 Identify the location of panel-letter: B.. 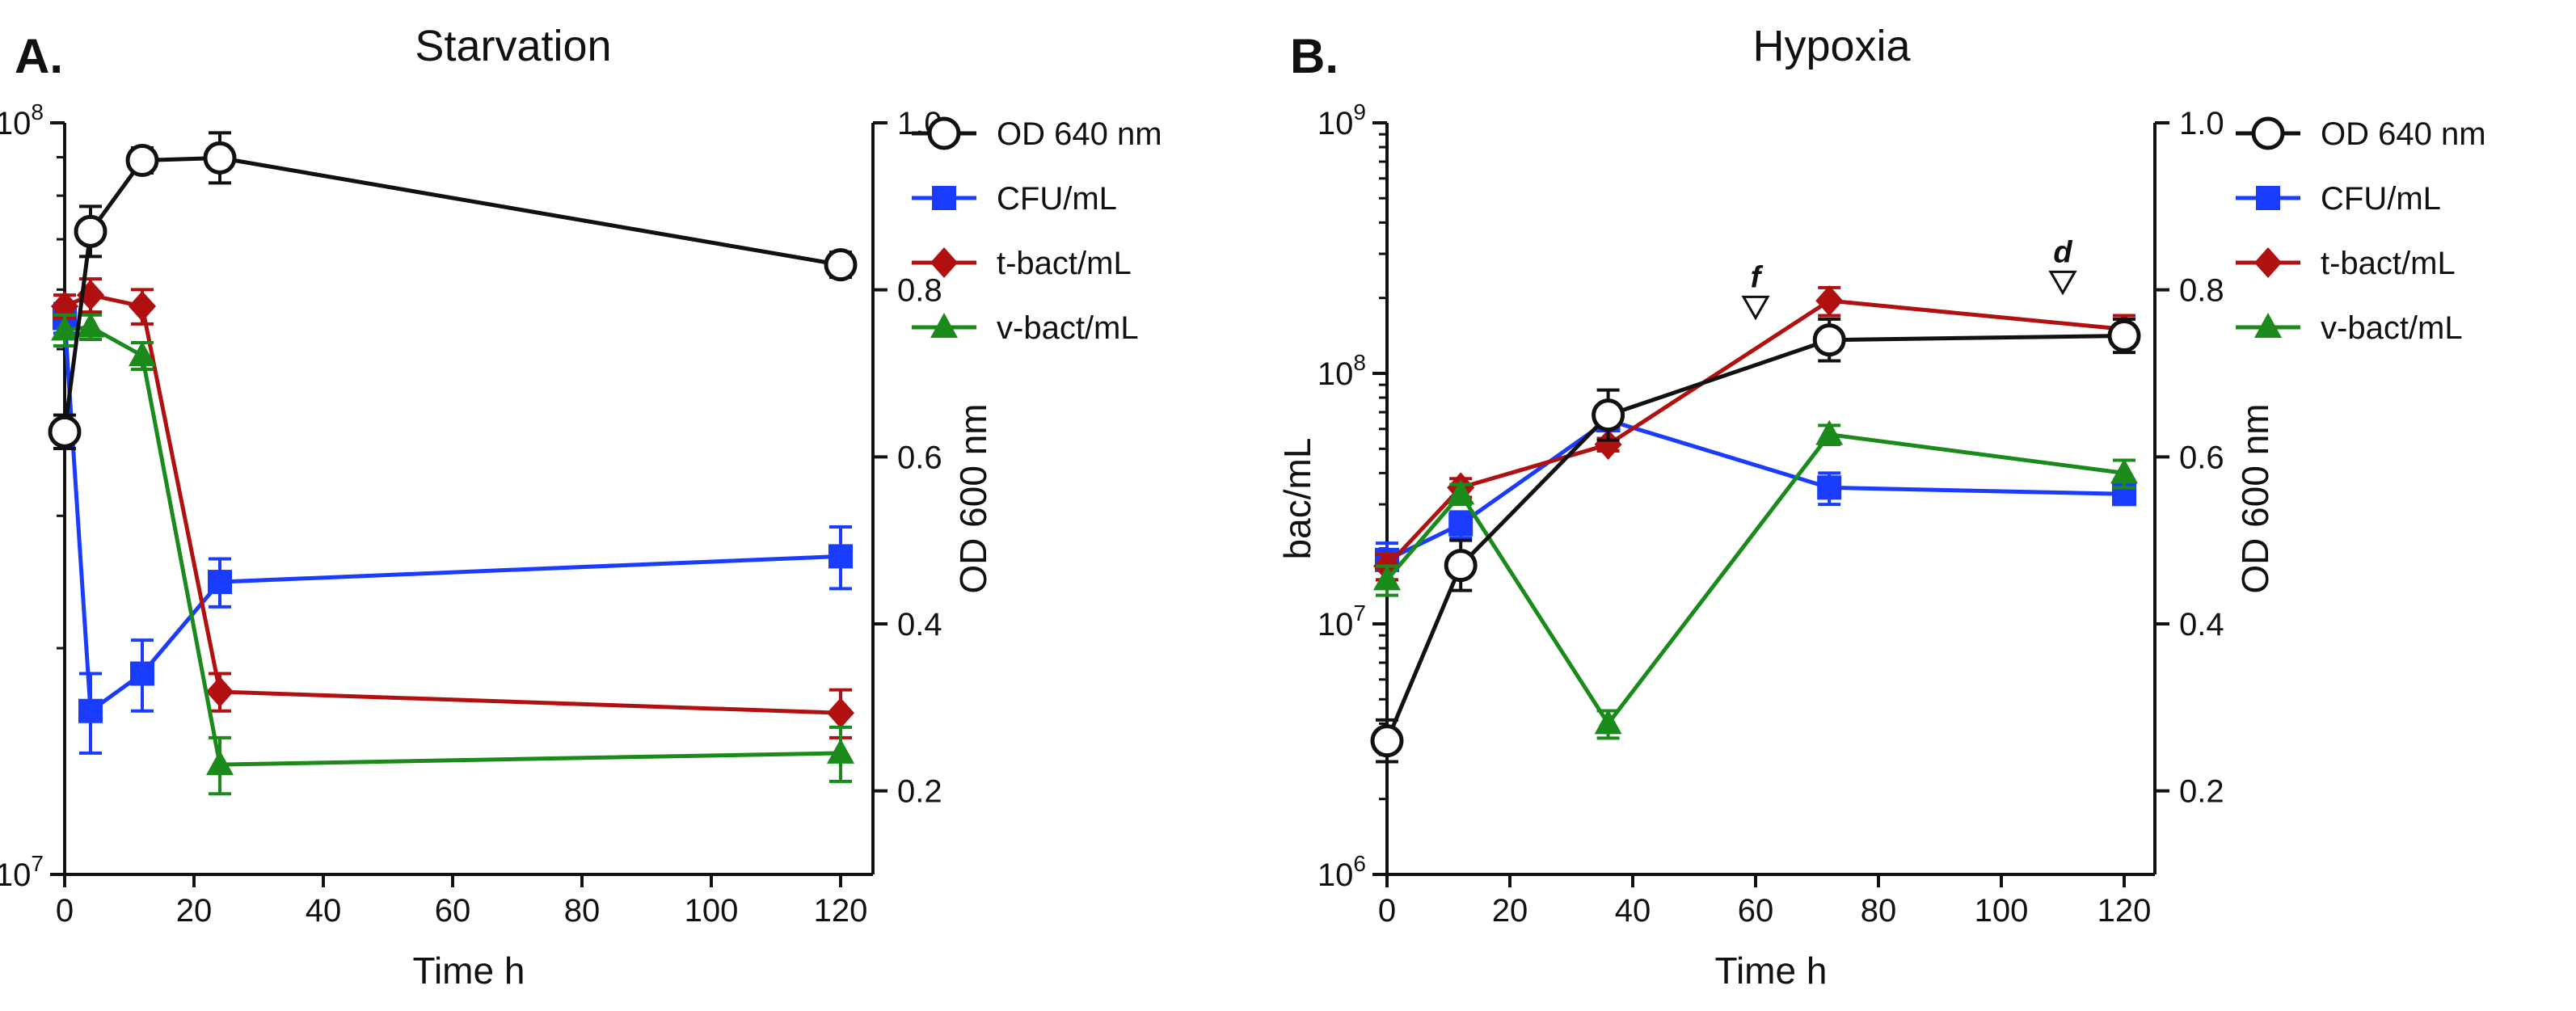
(1314, 56).